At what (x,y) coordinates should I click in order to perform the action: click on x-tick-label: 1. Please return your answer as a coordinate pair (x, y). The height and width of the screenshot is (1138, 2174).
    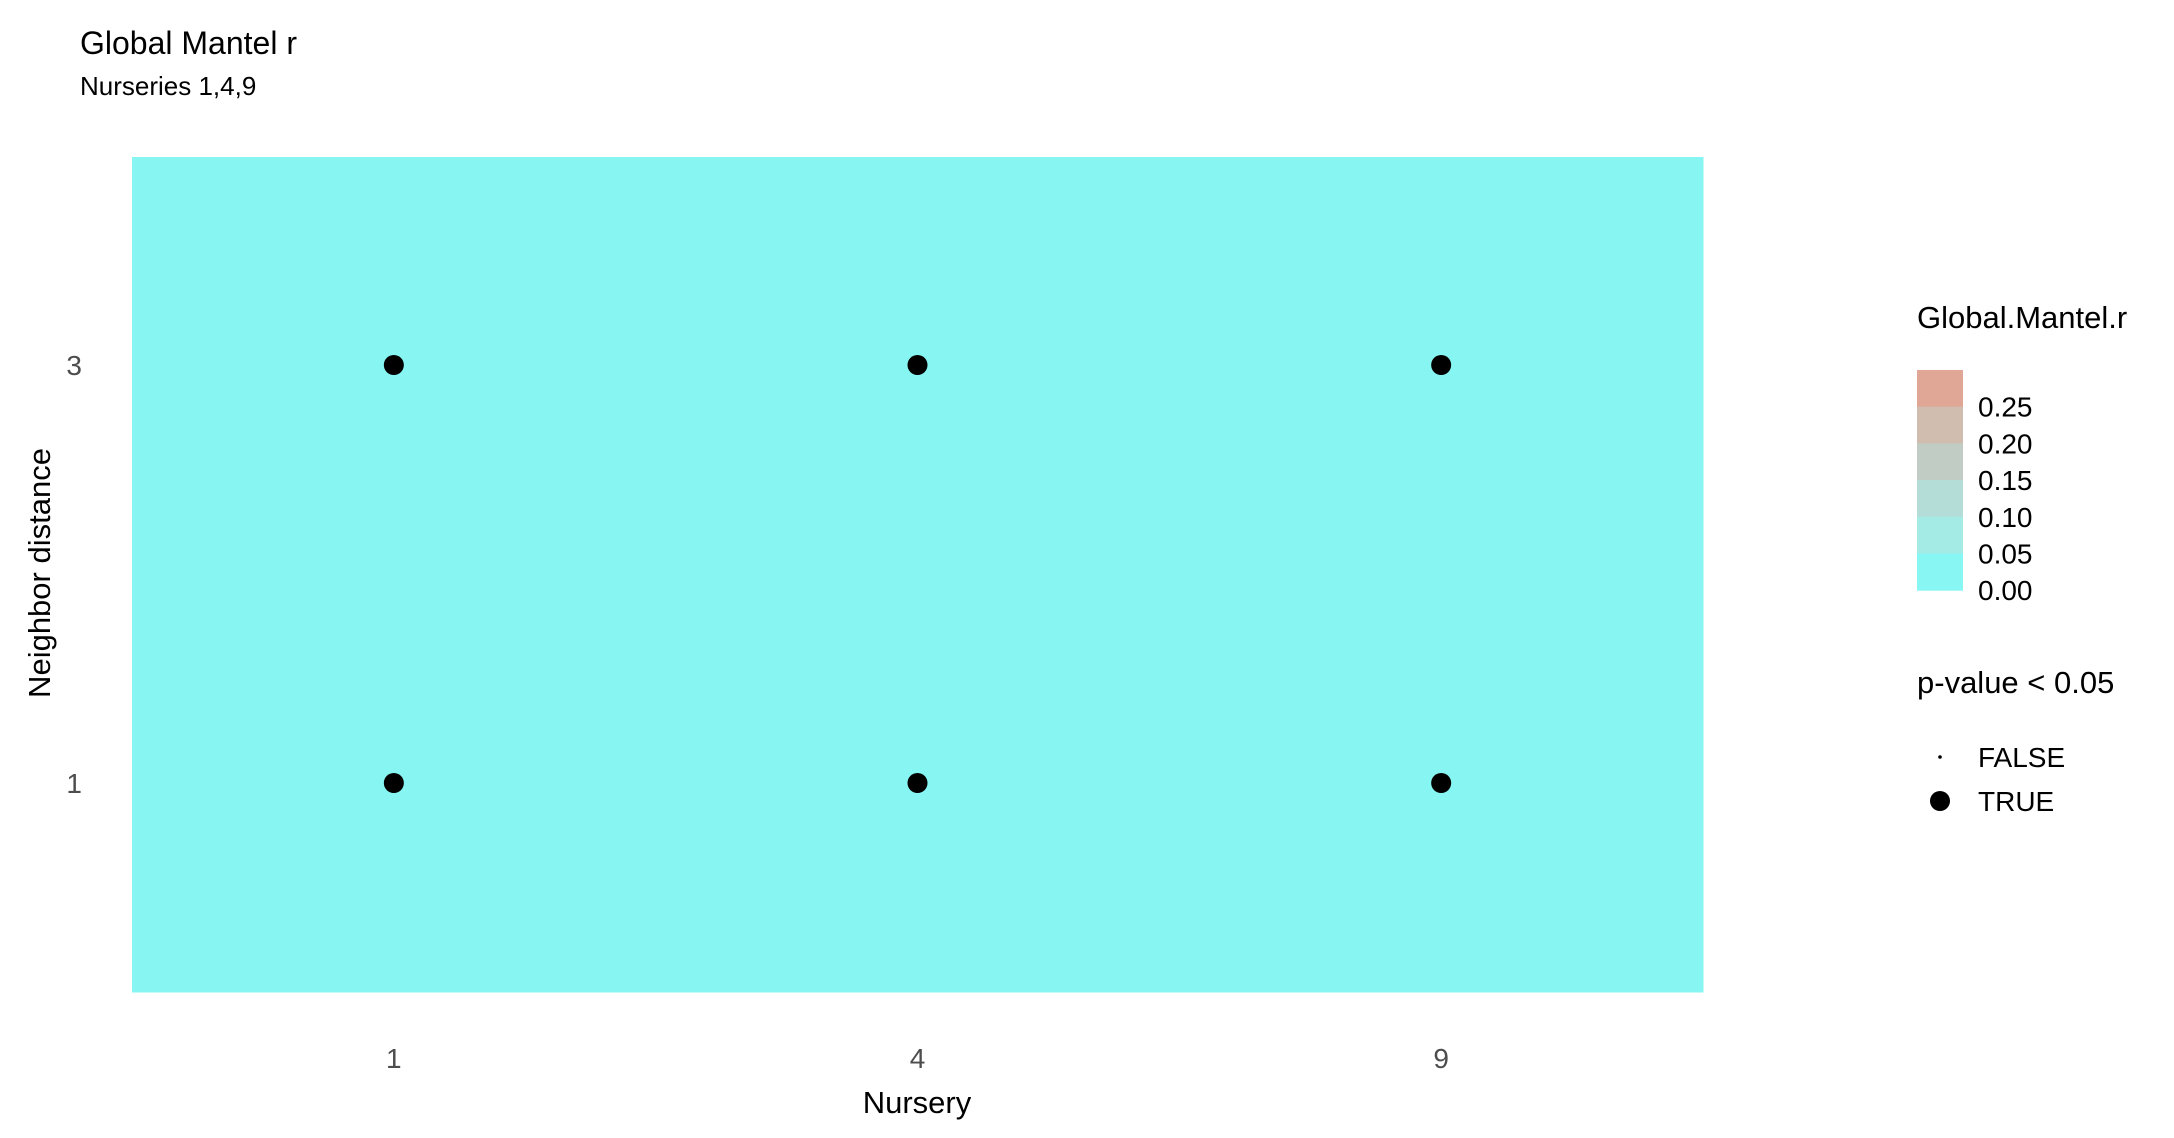
    Looking at the image, I should click on (394, 1058).